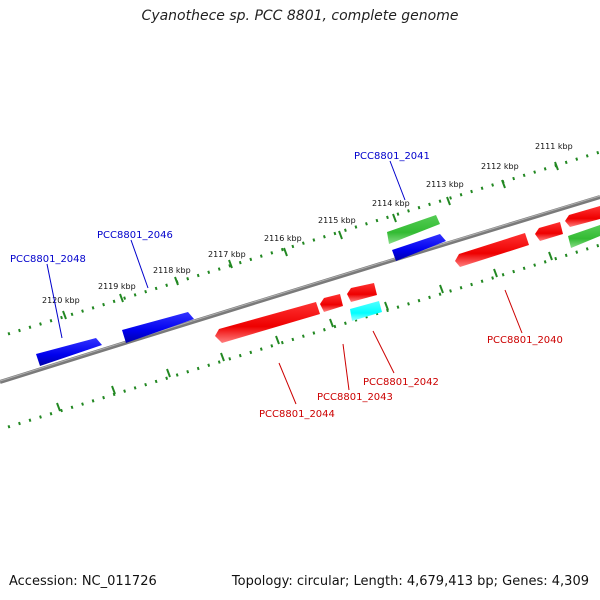  Describe the element at coordinates (267, 322) in the screenshot. I see `gene-pcc8801-2044` at that location.